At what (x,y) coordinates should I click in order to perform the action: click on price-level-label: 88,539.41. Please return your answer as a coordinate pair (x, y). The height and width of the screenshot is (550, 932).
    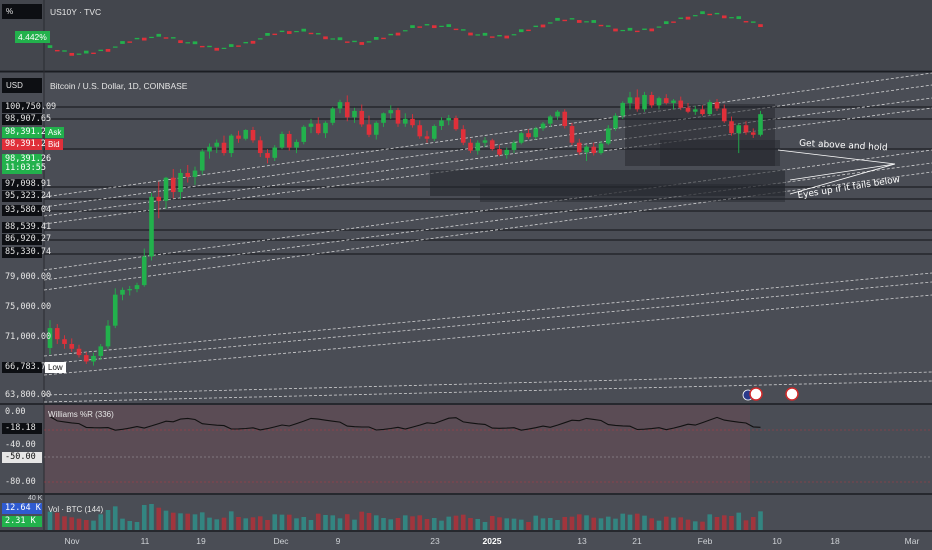
    Looking at the image, I should click on (26, 227).